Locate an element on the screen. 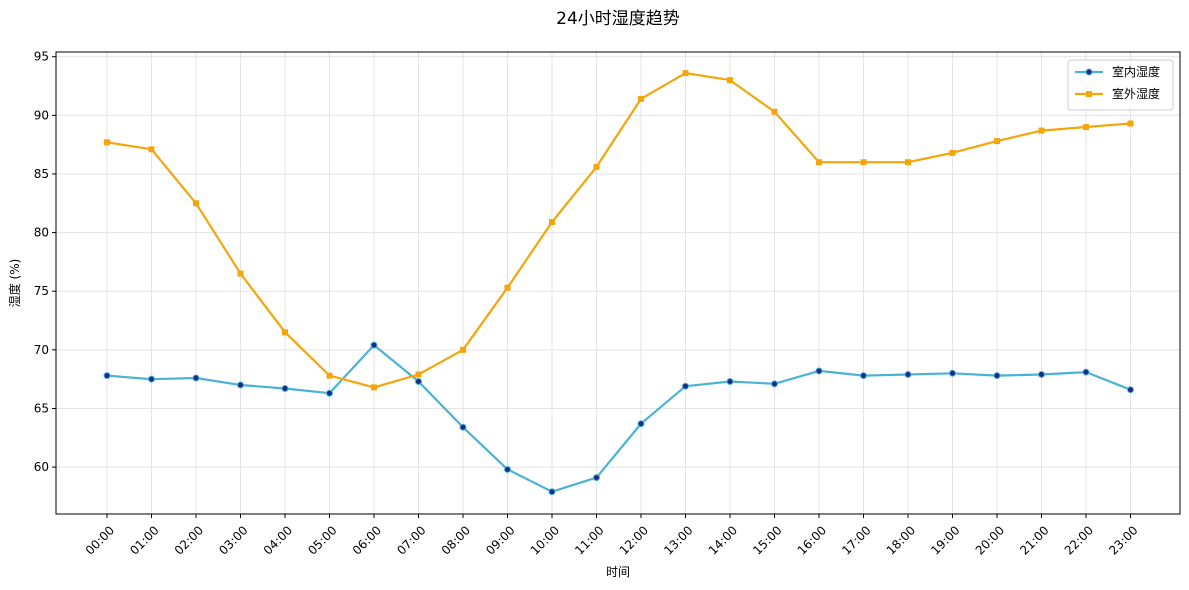 This screenshot has width=1189, height=590. x-tick-label: 17:00 is located at coordinates (856, 540).